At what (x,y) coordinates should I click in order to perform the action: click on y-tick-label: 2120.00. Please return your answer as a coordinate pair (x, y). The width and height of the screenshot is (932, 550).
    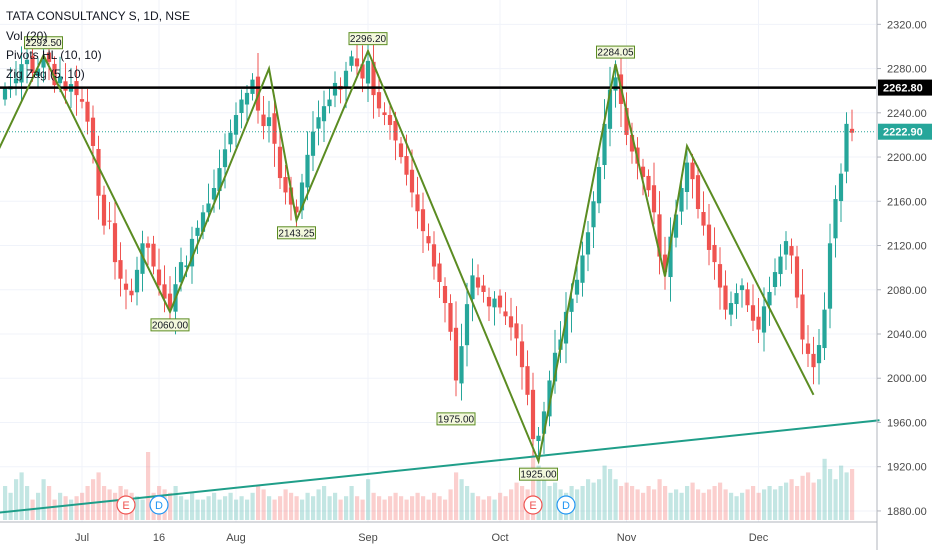
    Looking at the image, I should click on (907, 247).